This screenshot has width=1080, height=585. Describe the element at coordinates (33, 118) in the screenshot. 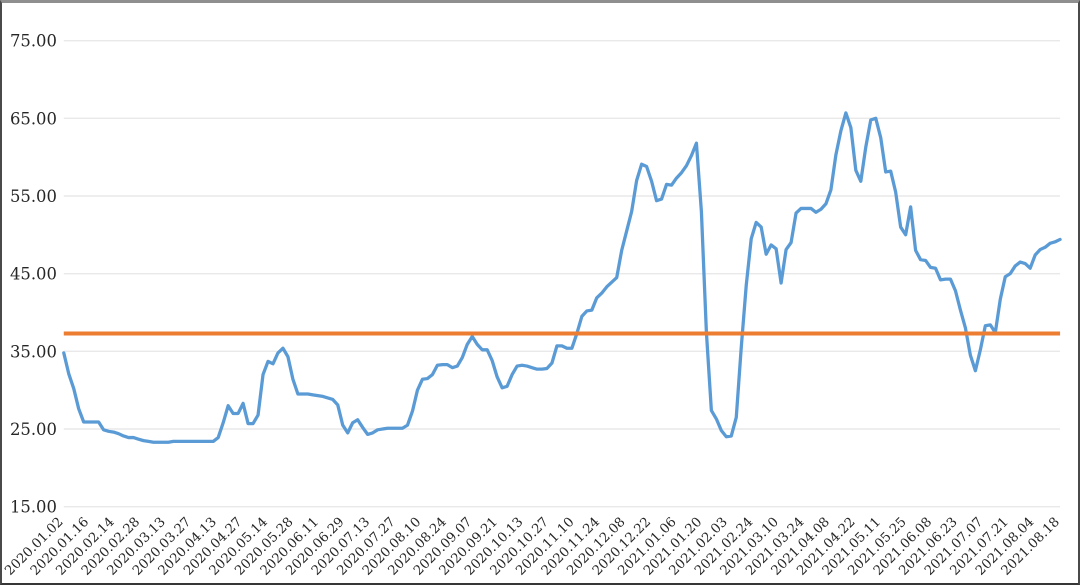

I see `y-axis-tick-label: 65.00` at that location.